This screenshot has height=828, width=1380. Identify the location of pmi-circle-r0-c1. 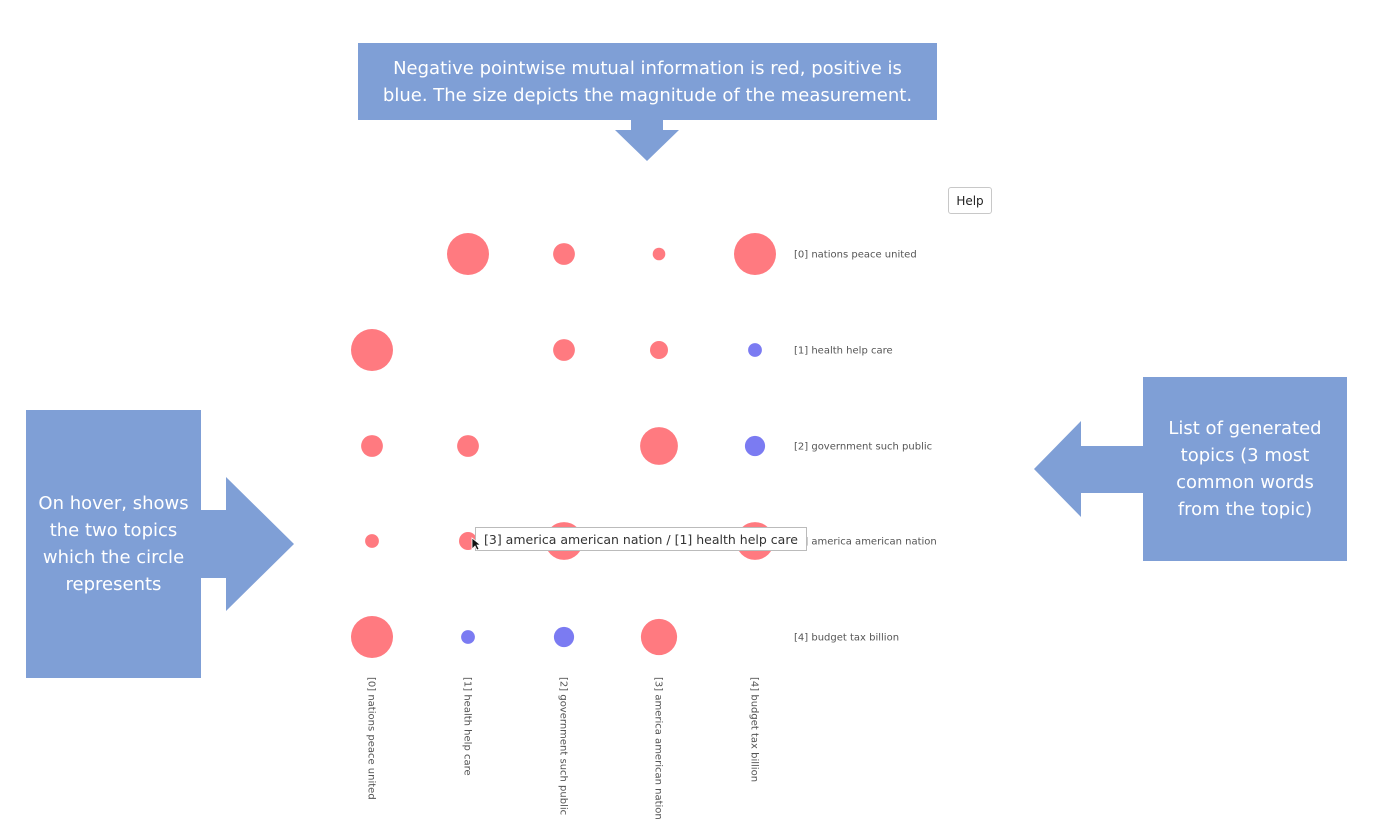
(468, 254).